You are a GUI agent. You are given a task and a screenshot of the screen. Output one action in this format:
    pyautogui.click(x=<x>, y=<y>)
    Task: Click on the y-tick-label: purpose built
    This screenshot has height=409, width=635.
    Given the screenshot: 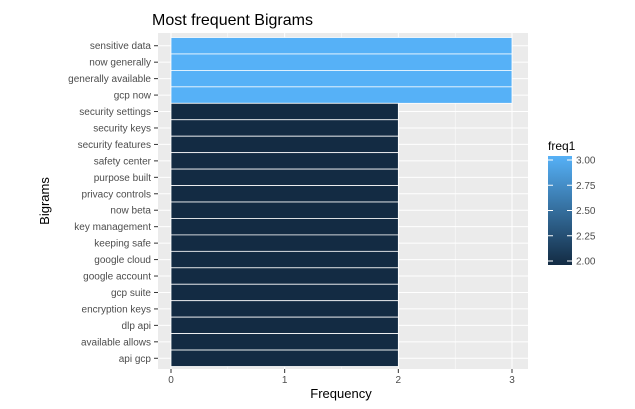 What is the action you would take?
    pyautogui.click(x=122, y=178)
    